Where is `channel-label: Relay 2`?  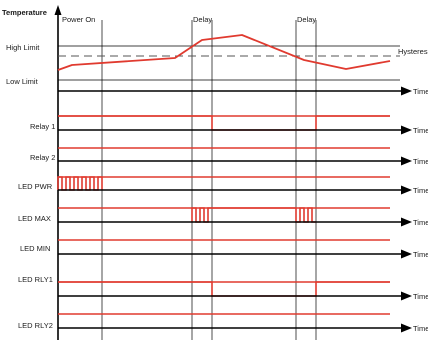
channel-label: Relay 2 is located at coordinates (42, 157).